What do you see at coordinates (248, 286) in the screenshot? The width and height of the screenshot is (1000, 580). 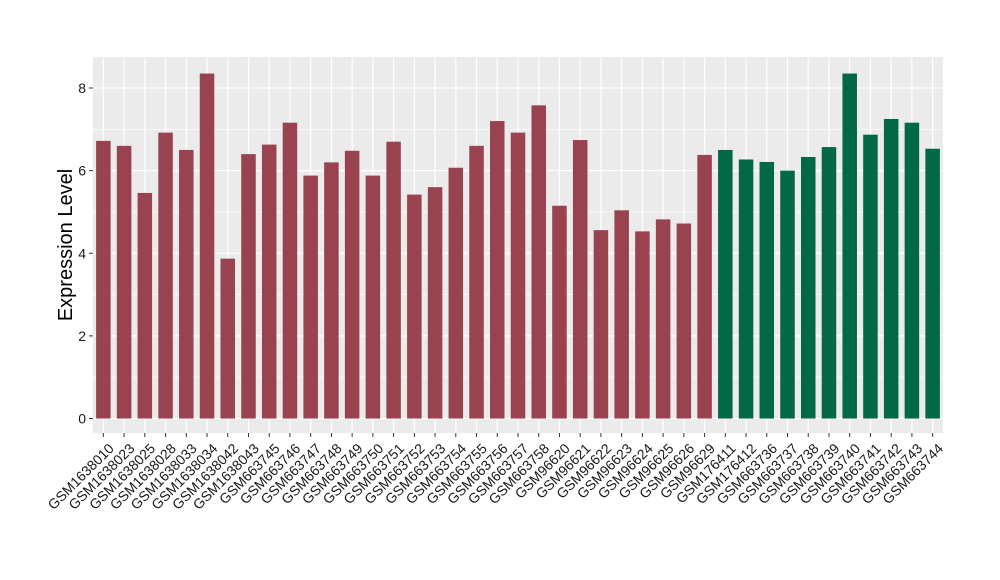 I see `bar-GSM1638043` at bounding box center [248, 286].